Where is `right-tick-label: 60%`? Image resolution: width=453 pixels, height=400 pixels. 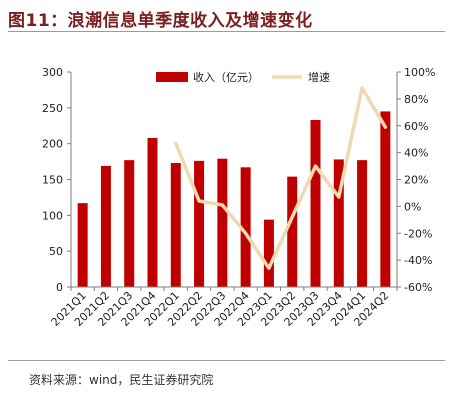
right-tick-label: 60% is located at coordinates (416, 126).